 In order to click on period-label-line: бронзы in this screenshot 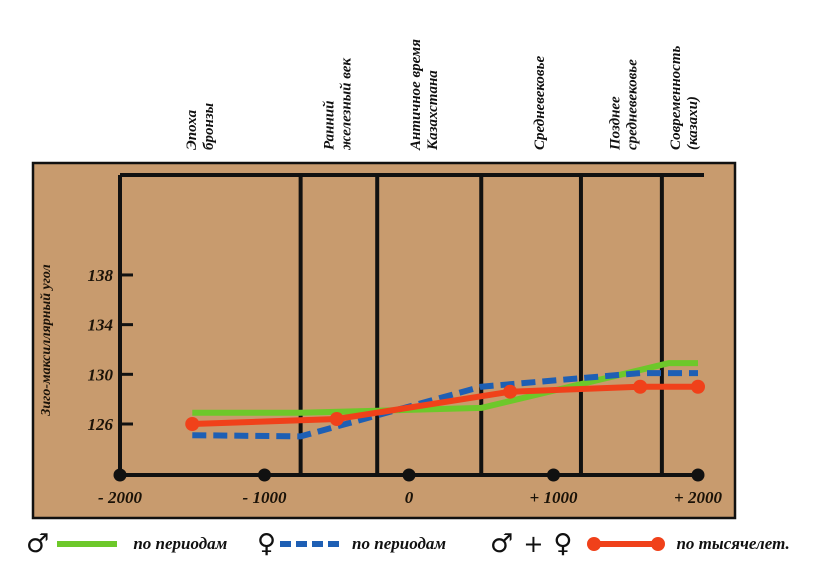, I will do `click(209, 126)`.